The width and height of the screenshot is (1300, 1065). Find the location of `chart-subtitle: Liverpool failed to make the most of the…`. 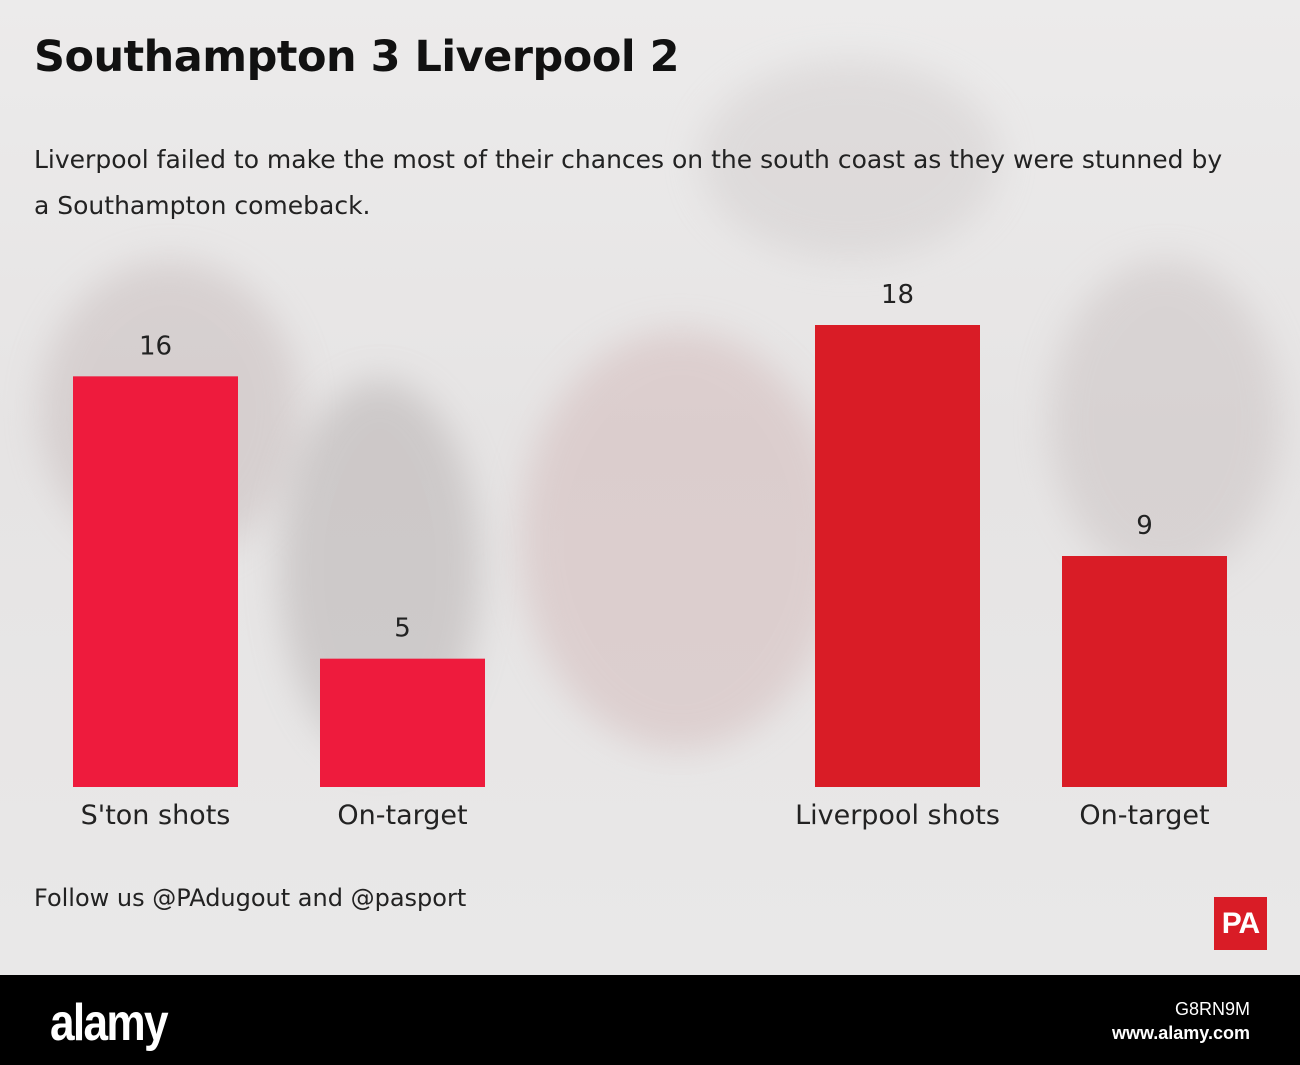

chart-subtitle: Liverpool failed to make the most of the… is located at coordinates (628, 182).